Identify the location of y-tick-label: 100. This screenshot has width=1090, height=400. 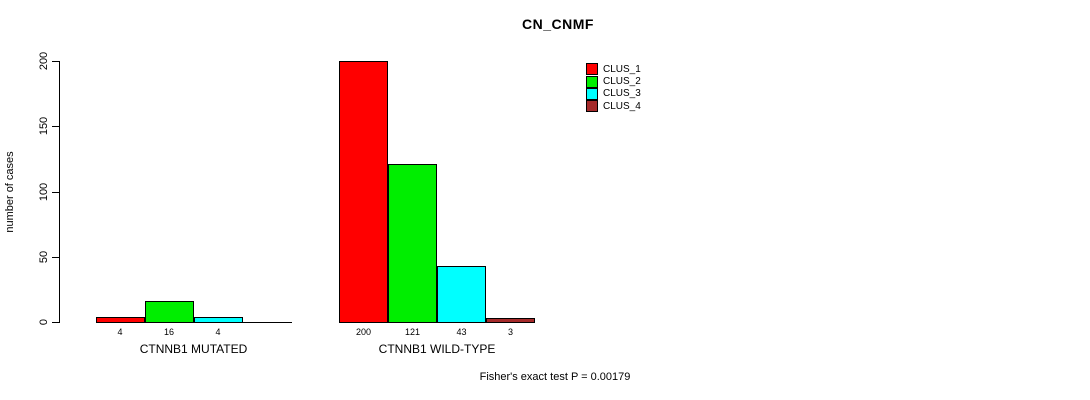
(44, 192).